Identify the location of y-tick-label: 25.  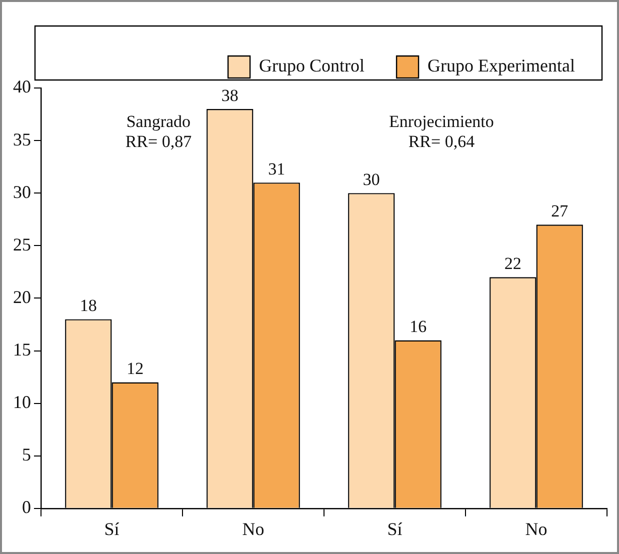
(22, 244).